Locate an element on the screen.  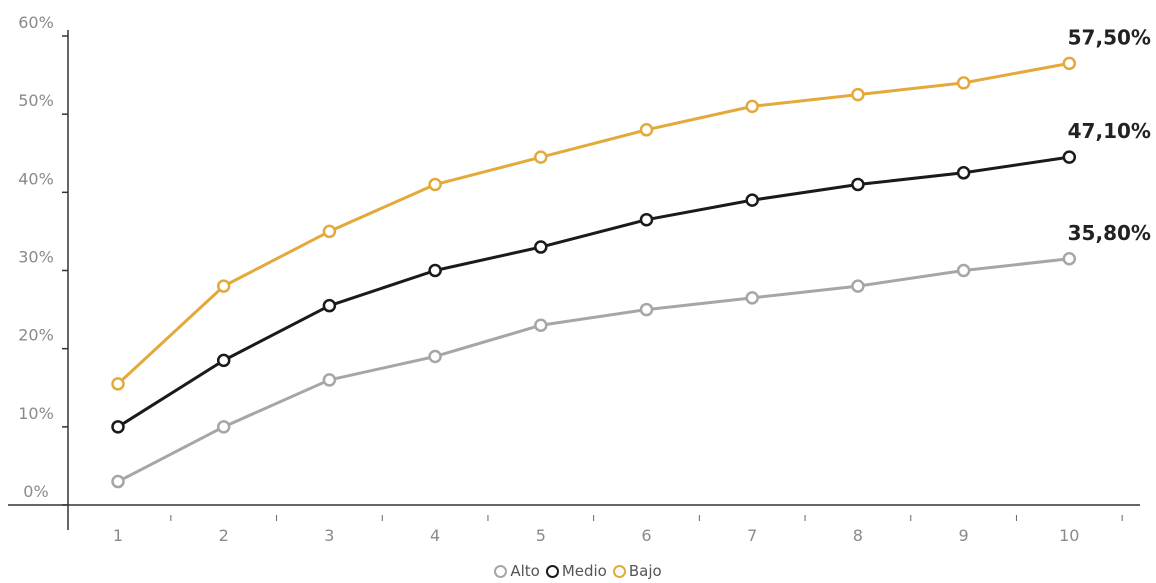
legend-label: Bajo is located at coordinates (645, 571).